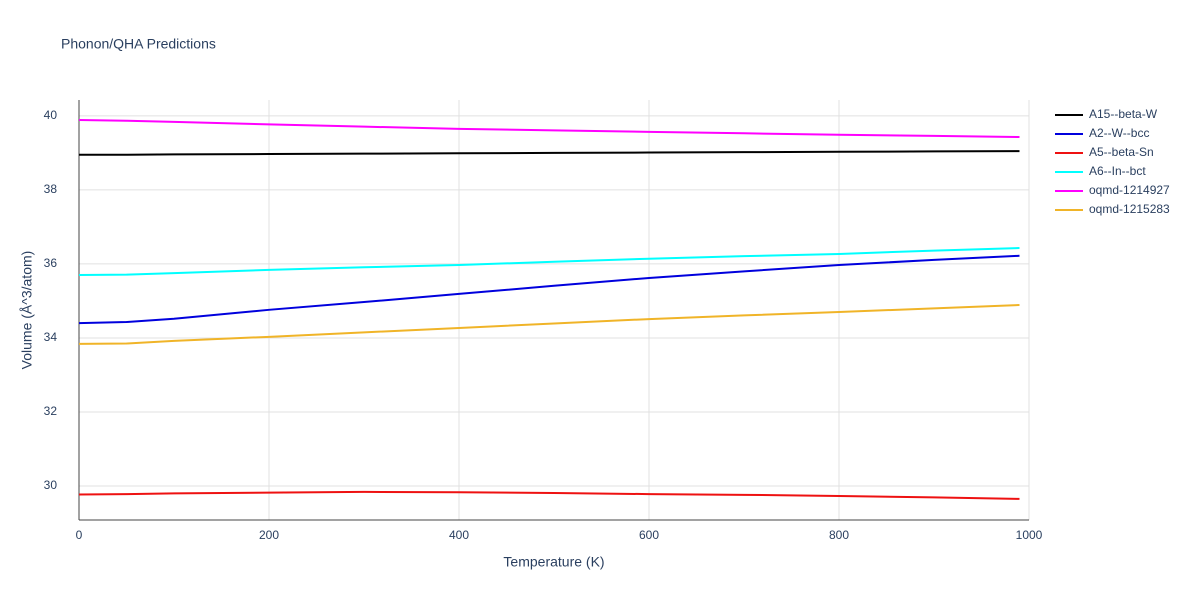 Image resolution: width=1200 pixels, height=600 pixels. Describe the element at coordinates (553, 562) in the screenshot. I see `x-axis-title: Temperature (K)` at that location.